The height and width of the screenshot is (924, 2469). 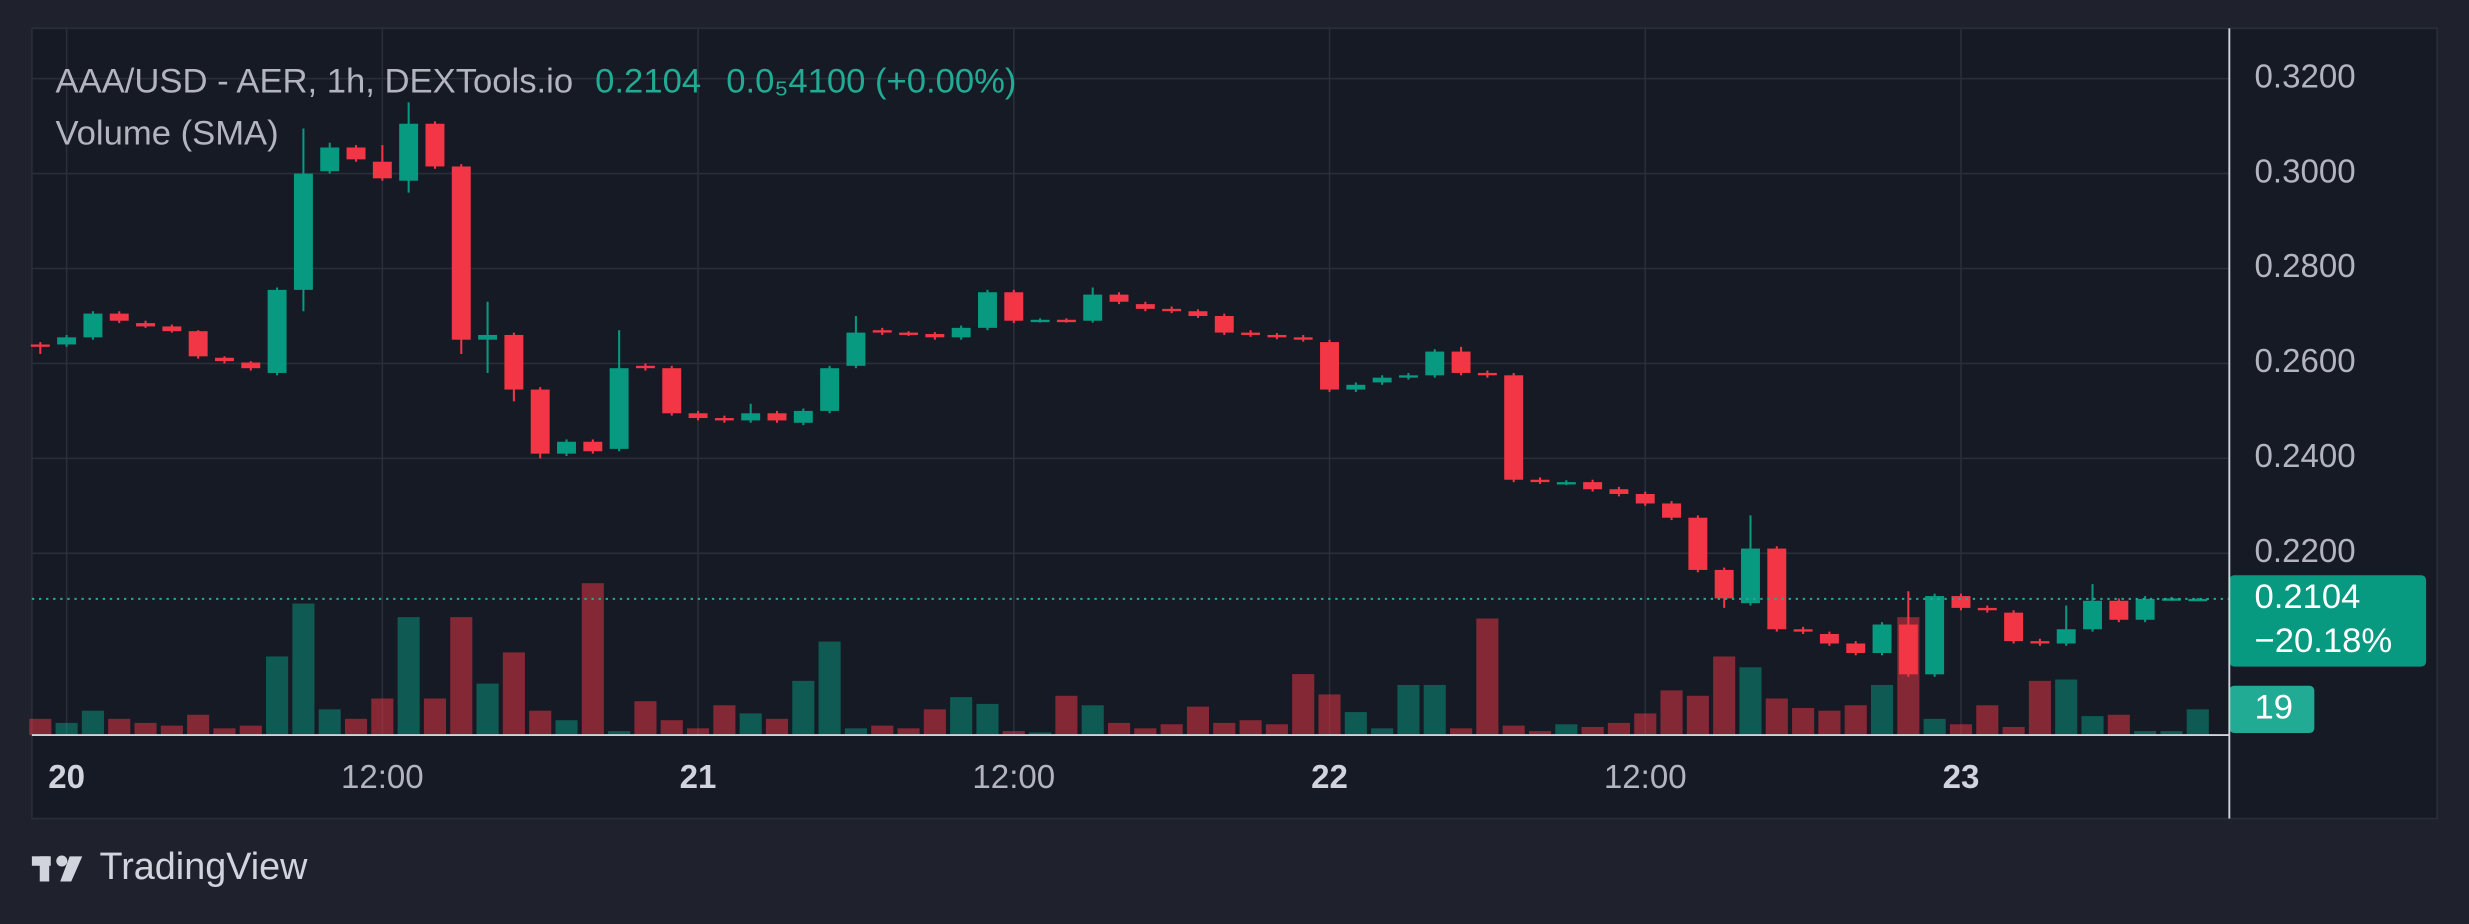 What do you see at coordinates (2305, 266) in the screenshot?
I see `y-tick-label: 0.2800` at bounding box center [2305, 266].